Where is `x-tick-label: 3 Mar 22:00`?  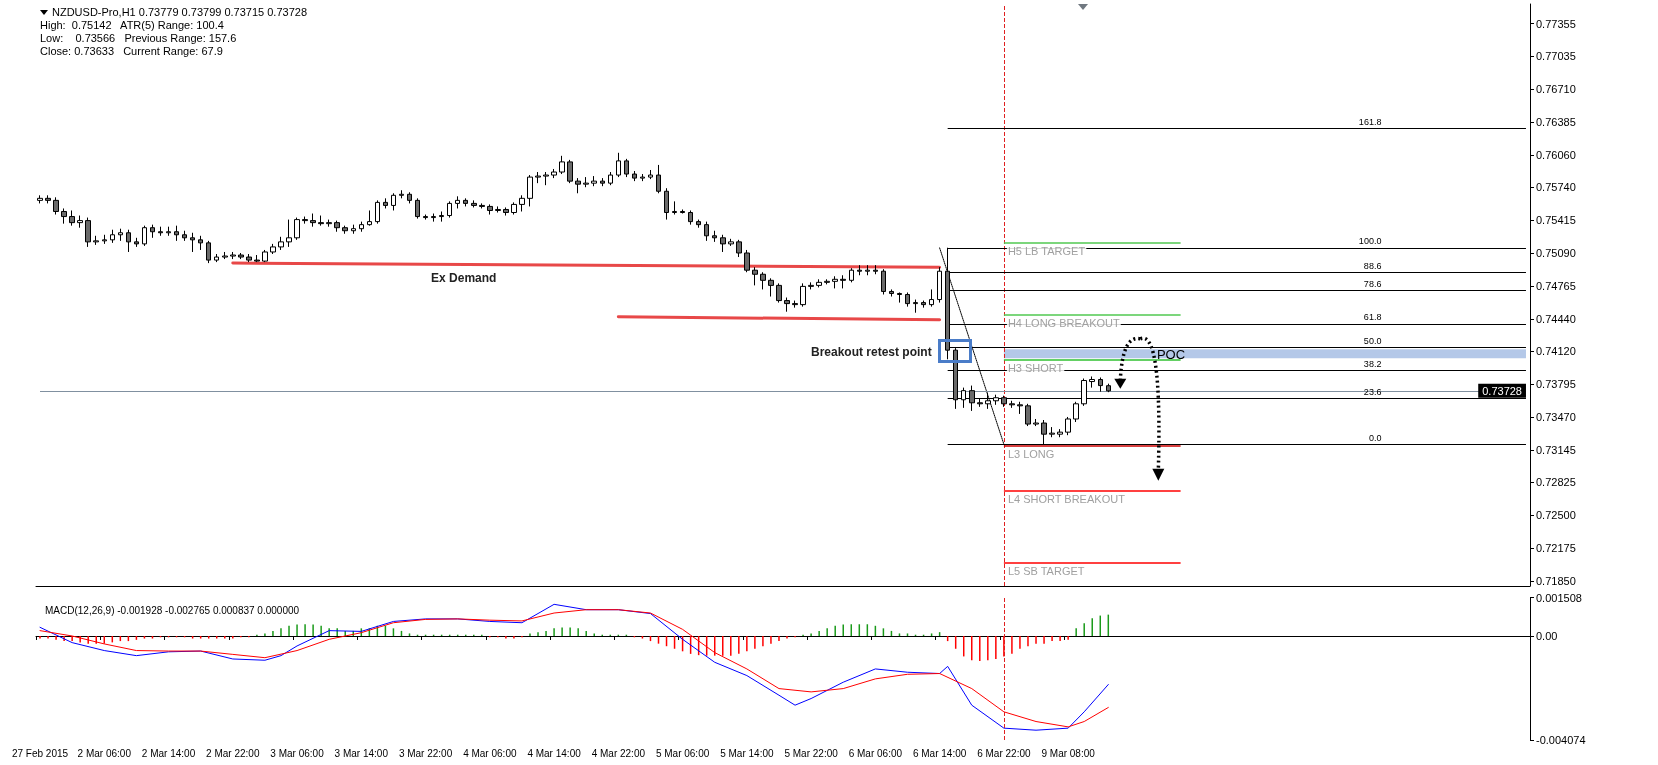
x-tick-label: 3 Mar 22:00 is located at coordinates (425, 753).